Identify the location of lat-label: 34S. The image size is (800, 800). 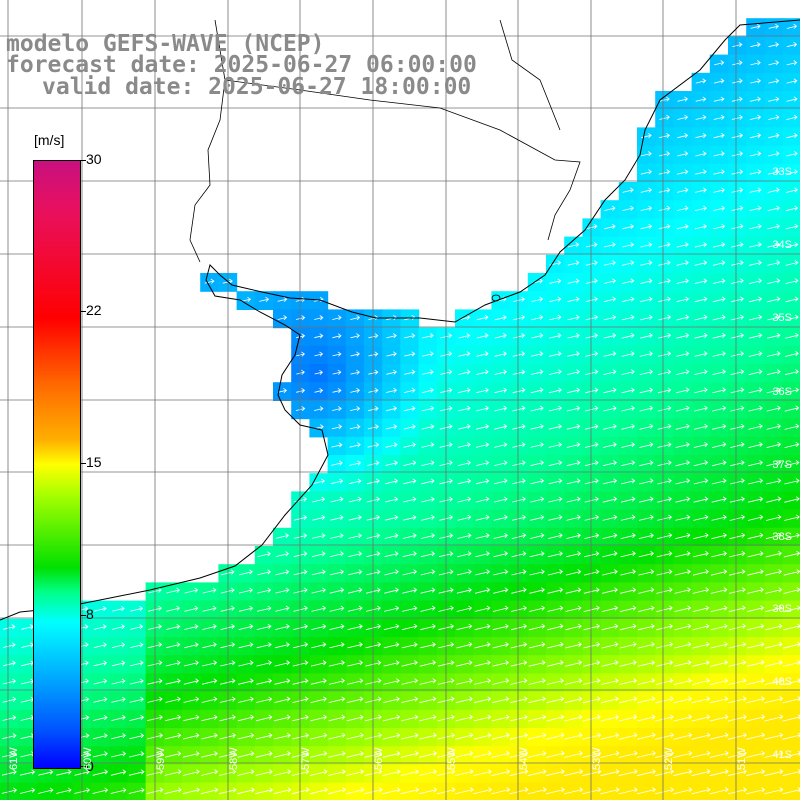
(782, 245).